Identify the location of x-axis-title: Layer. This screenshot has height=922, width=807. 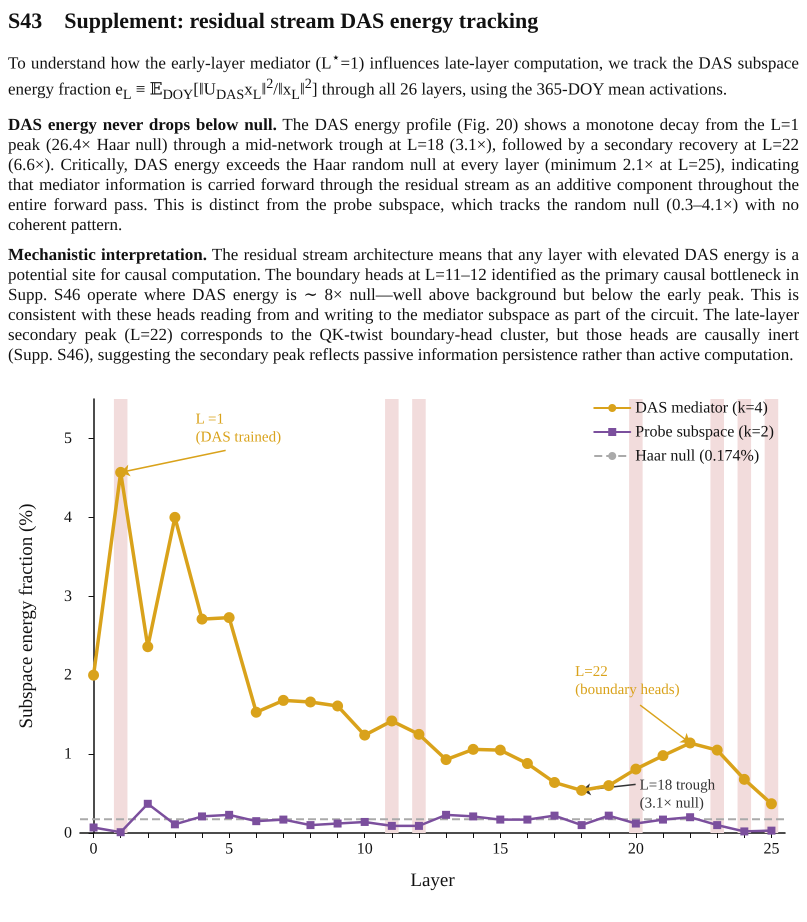
(433, 880).